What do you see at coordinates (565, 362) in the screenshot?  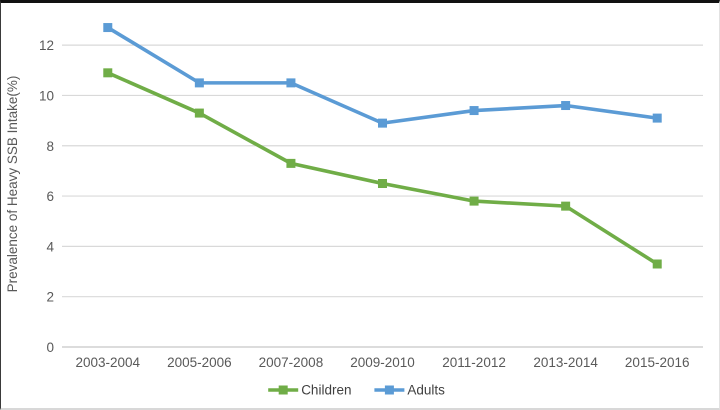 I see `x-tick-label: 2013-2014` at bounding box center [565, 362].